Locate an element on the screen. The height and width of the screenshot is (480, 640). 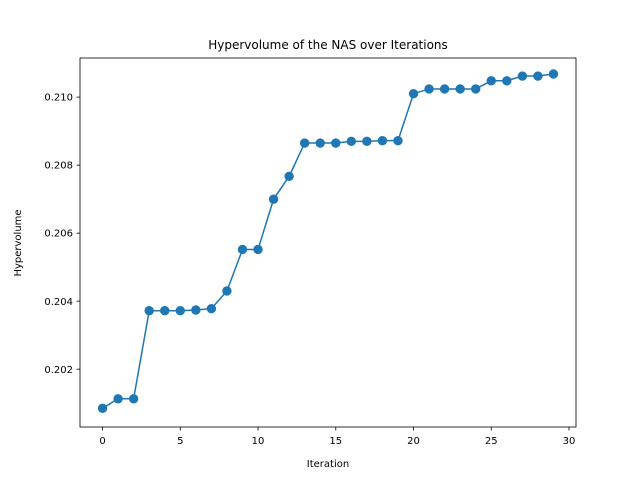
x-tick-label: 20 is located at coordinates (413, 441).